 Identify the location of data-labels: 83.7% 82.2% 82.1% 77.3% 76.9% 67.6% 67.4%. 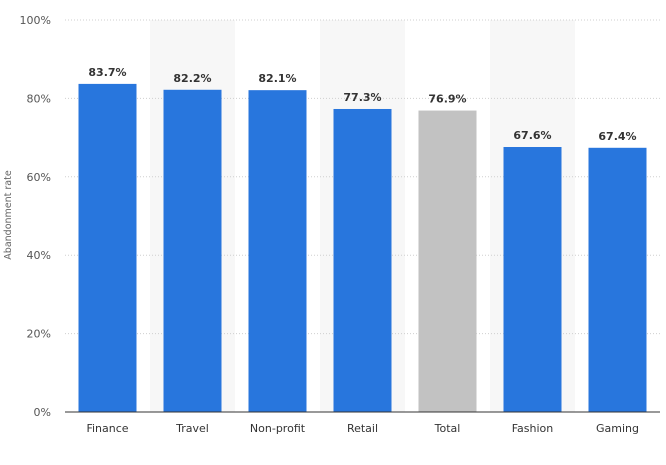
(362, 104).